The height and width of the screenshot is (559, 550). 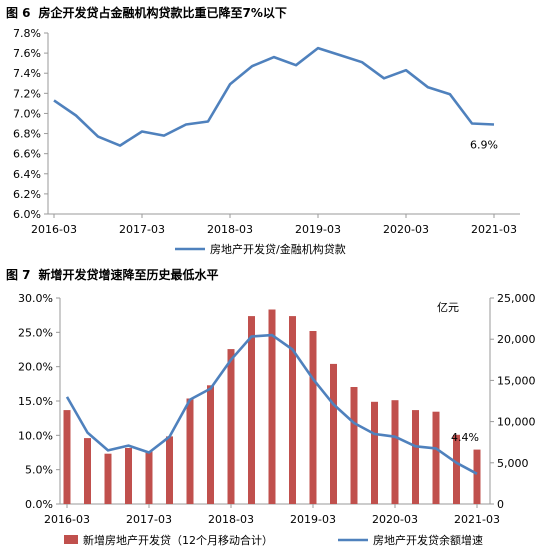 What do you see at coordinates (516, 380) in the screenshot?
I see `y-right-tick-label: 15,000` at bounding box center [516, 380].